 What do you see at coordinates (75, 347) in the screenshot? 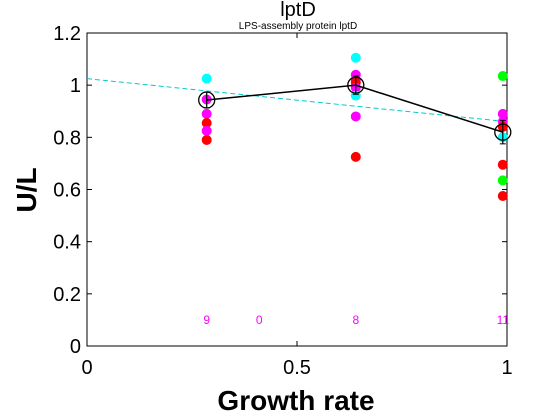
I see `y-tick-label: 0` at bounding box center [75, 347].